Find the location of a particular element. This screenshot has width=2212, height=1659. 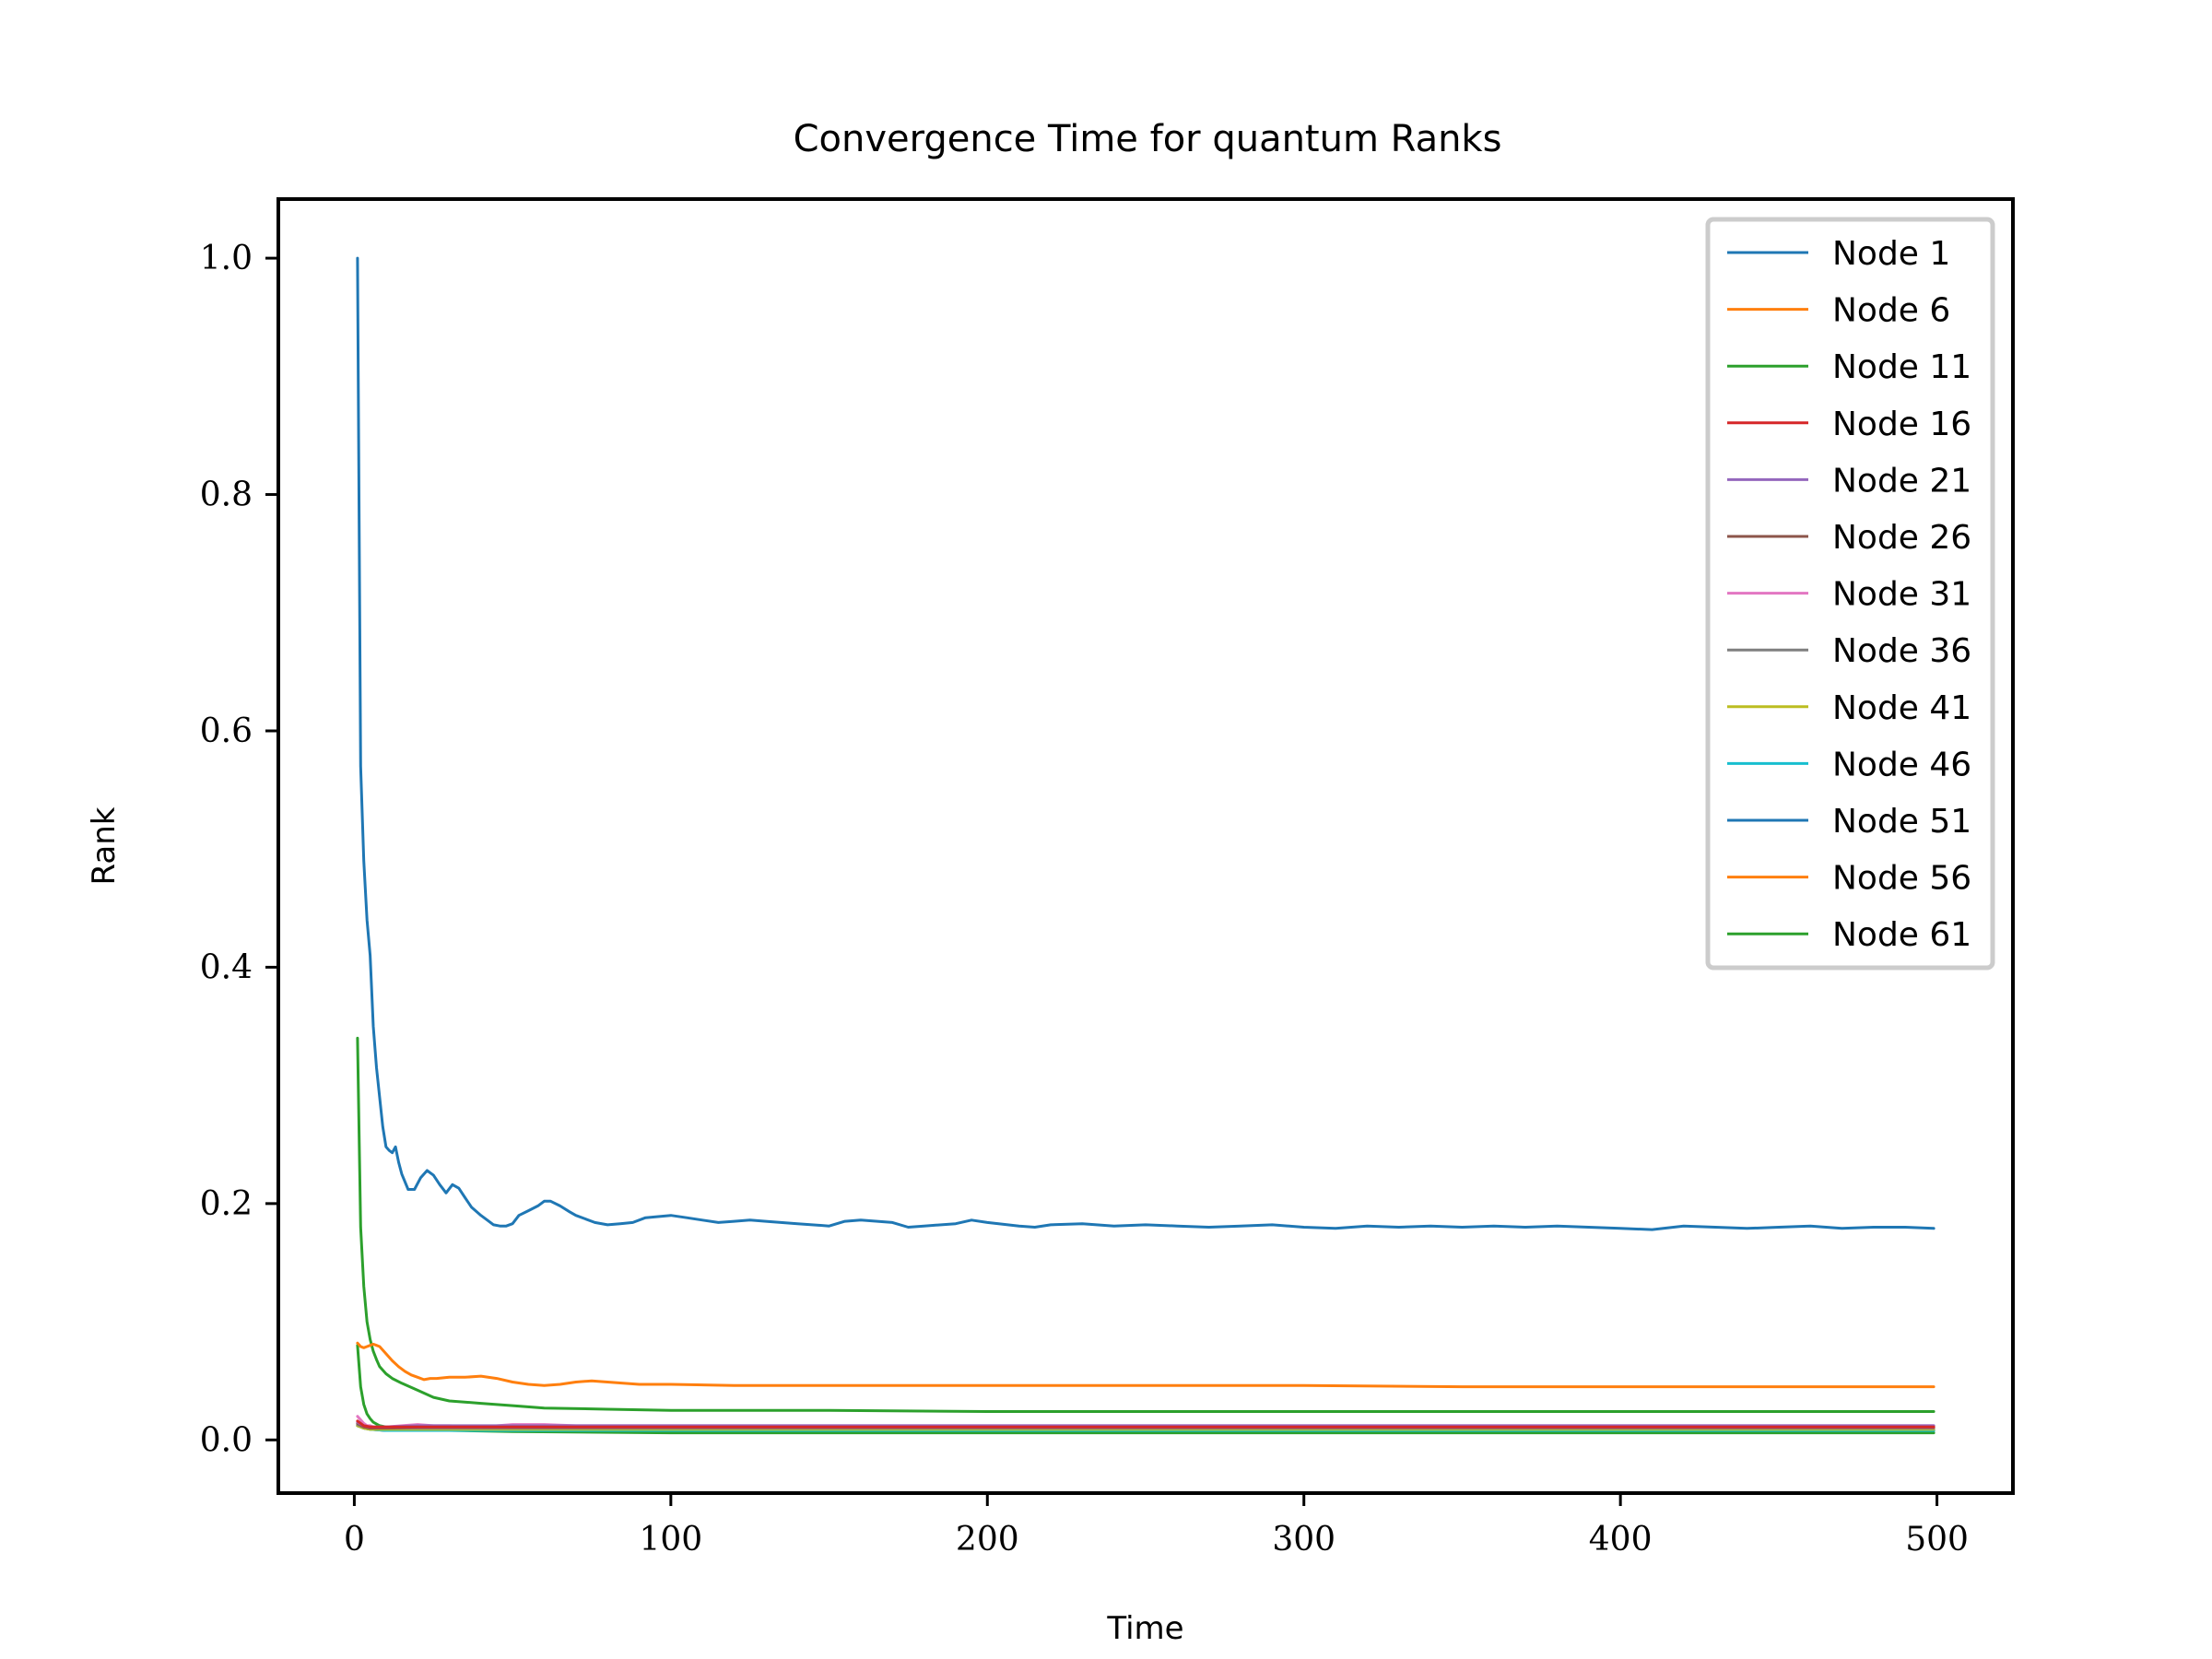

legend-label: Node 26 is located at coordinates (1901, 538).